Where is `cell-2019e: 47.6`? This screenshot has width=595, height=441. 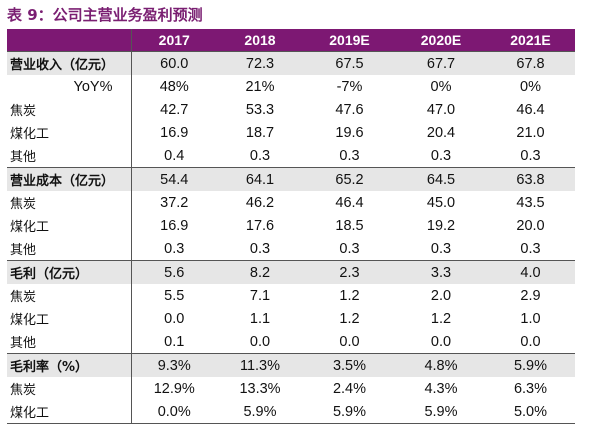
cell-2019e: 47.6 is located at coordinates (349, 109).